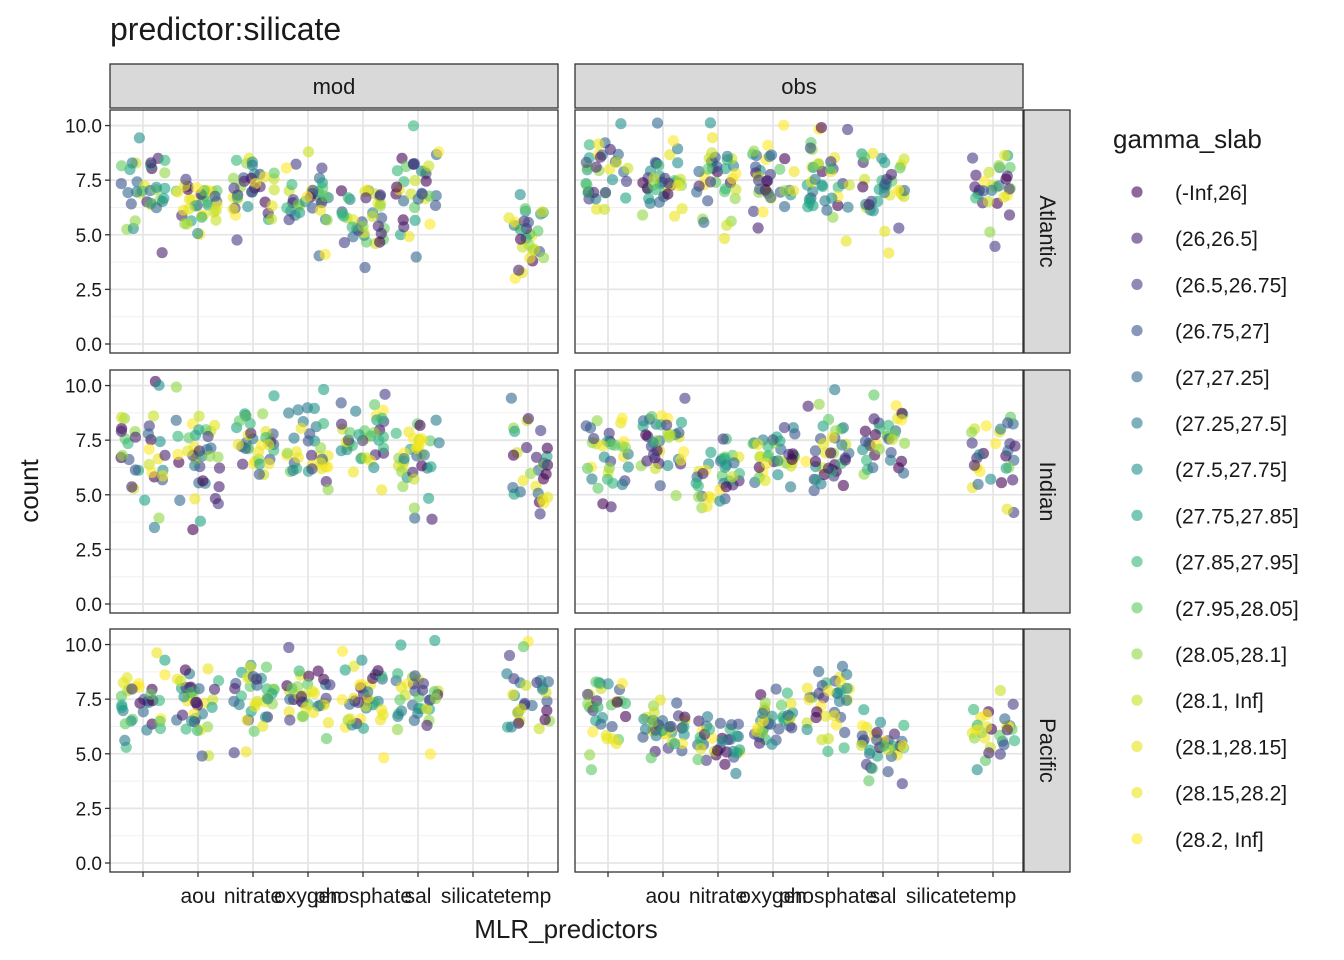 This screenshot has height=960, width=1344. I want to click on panel-background, so click(334, 491).